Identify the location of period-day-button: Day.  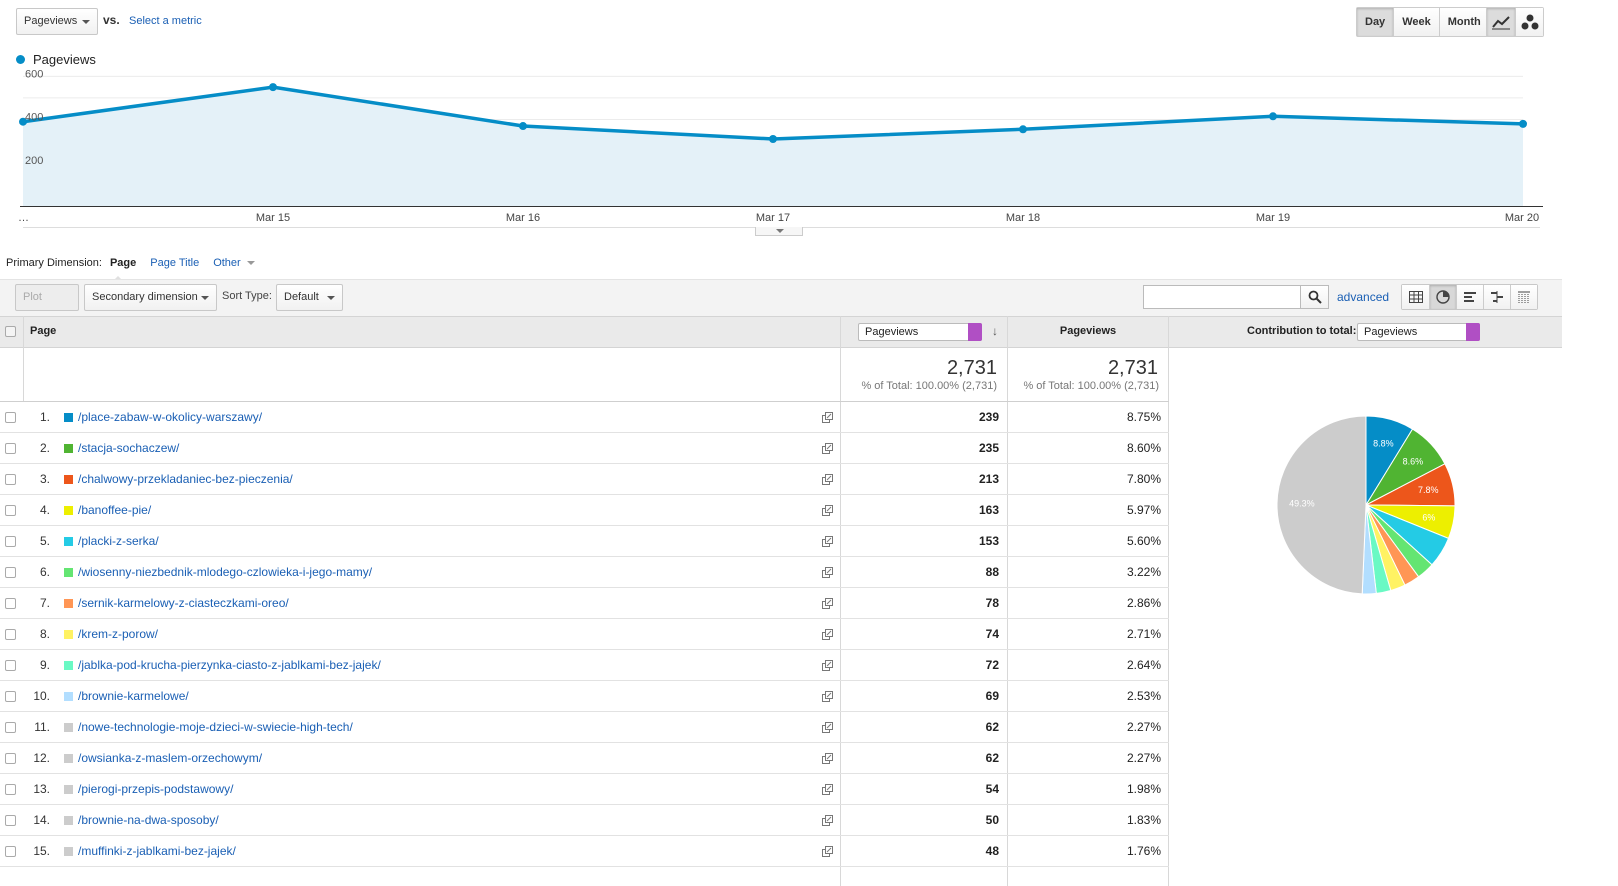
(1376, 22).